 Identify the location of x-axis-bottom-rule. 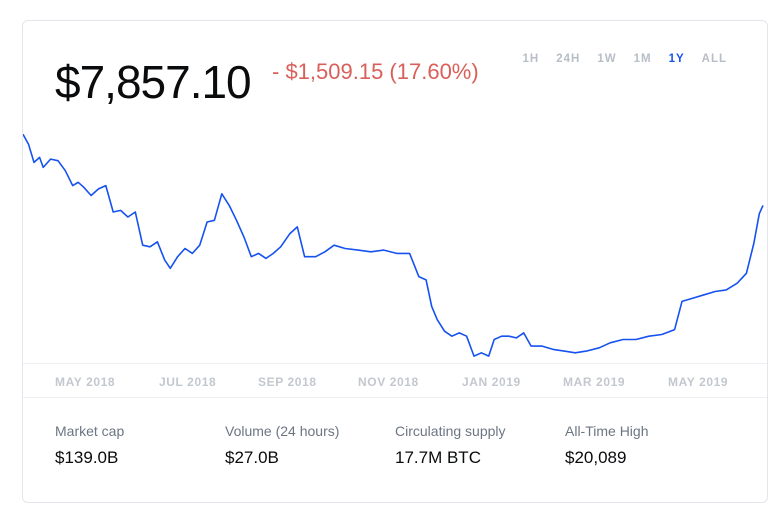
(395, 397).